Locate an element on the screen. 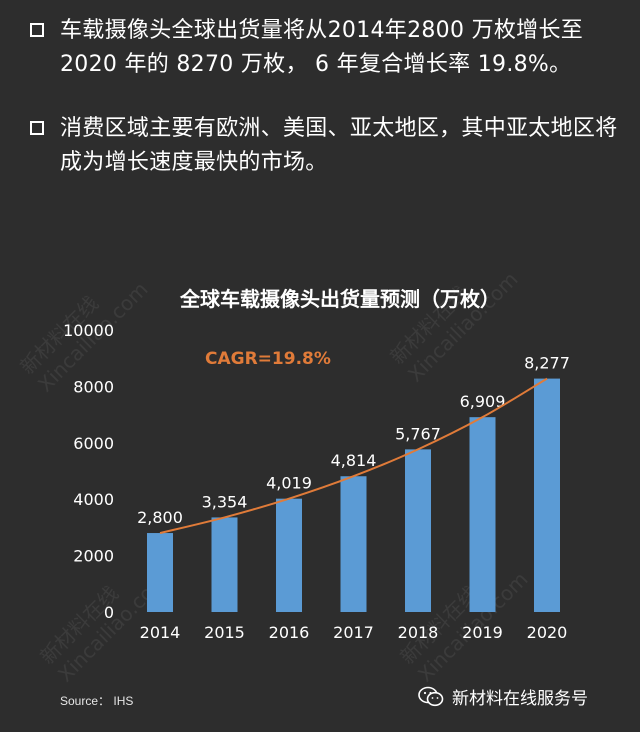  brand-signature: 新材料在线服务号 is located at coordinates (503, 696).